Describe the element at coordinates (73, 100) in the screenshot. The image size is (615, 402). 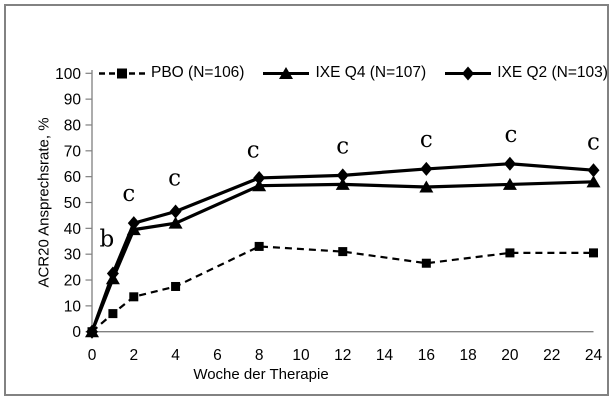
I see `svg-text: 90` at that location.